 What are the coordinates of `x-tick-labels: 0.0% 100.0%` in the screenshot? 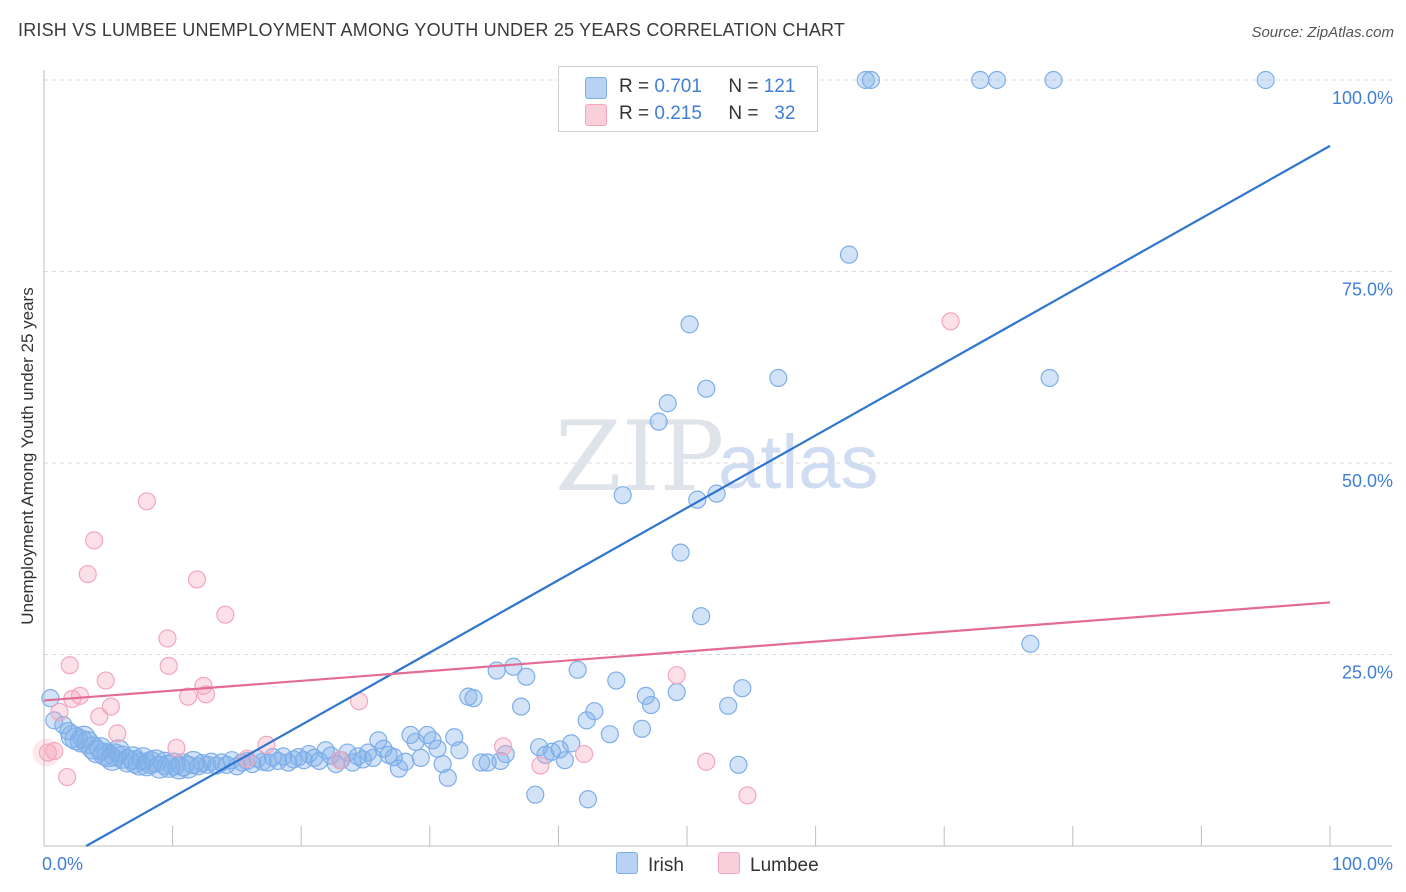 It's located at (717, 864).